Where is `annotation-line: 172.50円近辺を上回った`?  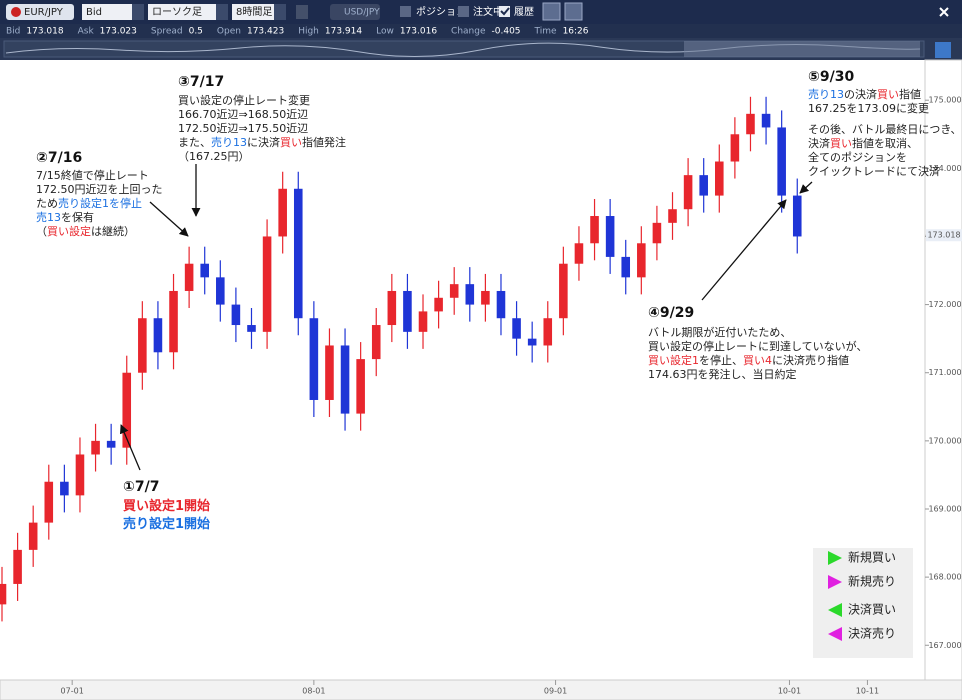
annotation-line: 172.50円近辺を上回った is located at coordinates (99, 189).